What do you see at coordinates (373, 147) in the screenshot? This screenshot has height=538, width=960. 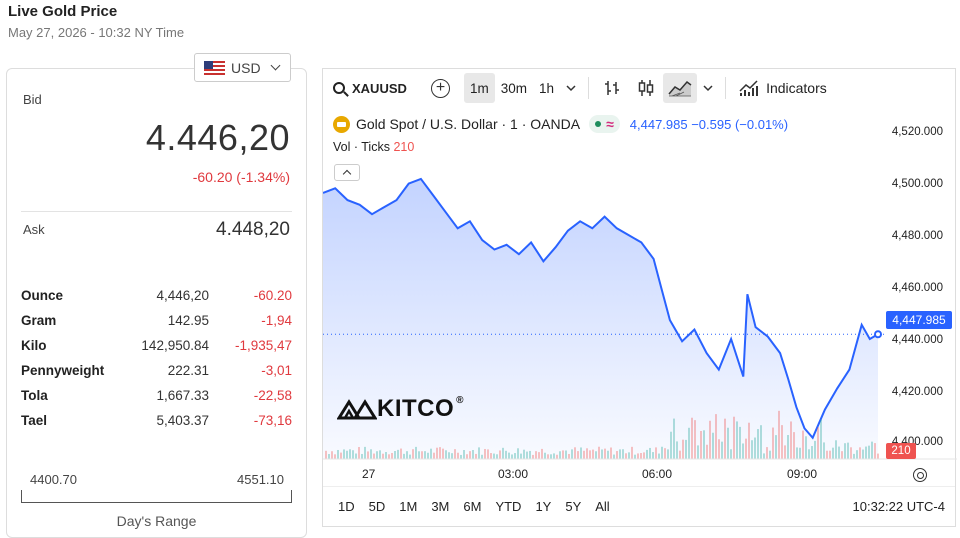 I see `volume-legend: Vol · Ticks 210` at bounding box center [373, 147].